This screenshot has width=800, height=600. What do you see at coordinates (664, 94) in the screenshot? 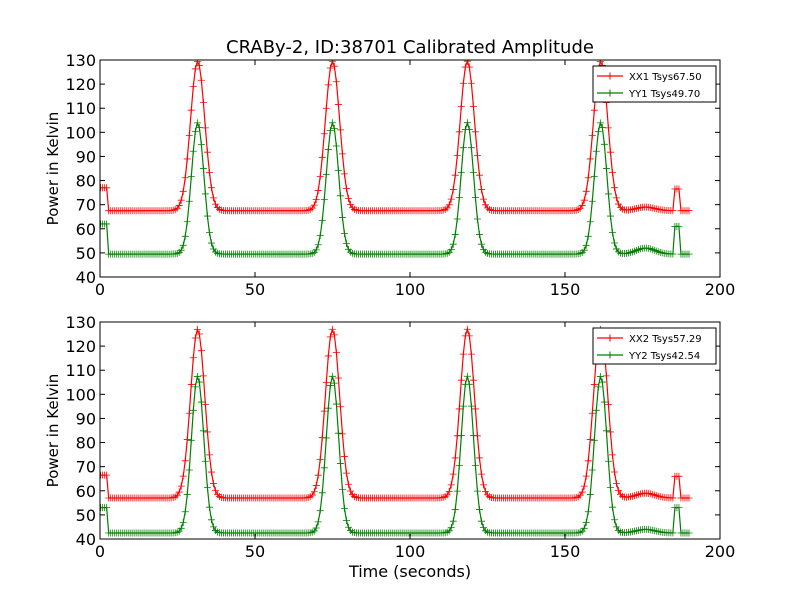
I see `legend-label: YY1 Tsys49.70` at bounding box center [664, 94].